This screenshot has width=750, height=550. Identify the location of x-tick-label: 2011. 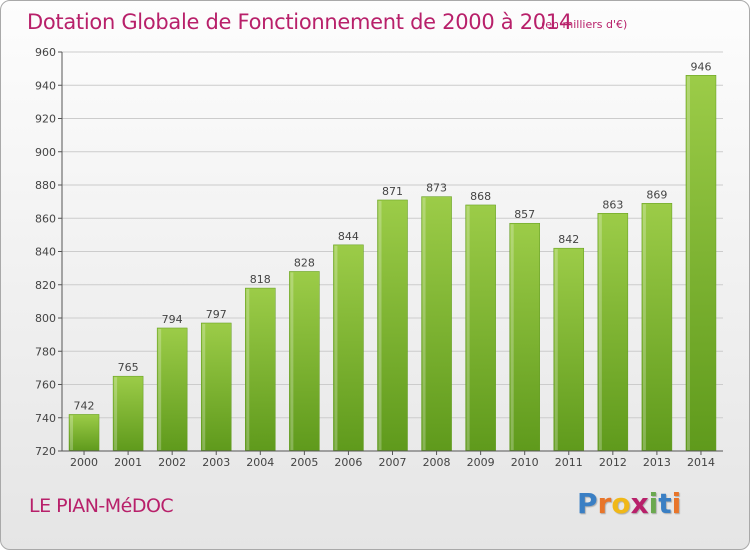
(569, 462).